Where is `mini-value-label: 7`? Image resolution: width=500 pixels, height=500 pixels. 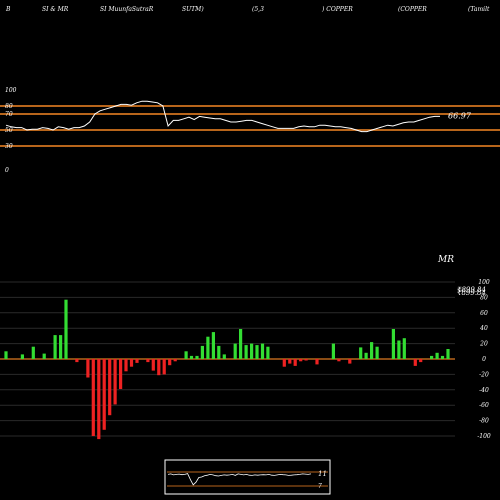
mini-value-label: 7 is located at coordinates (320, 486).